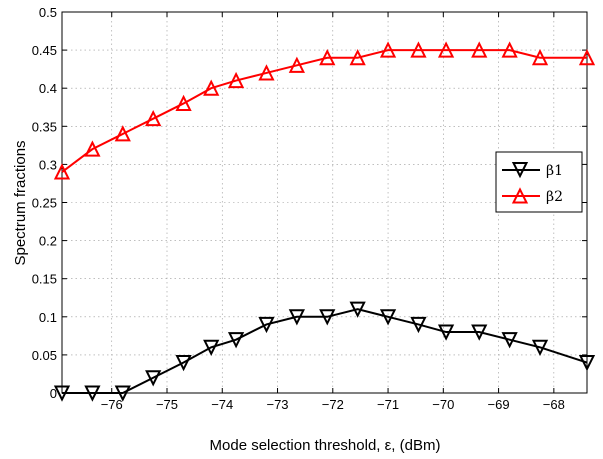  I want to click on y-tick-label: 0.1, so click(48, 317).